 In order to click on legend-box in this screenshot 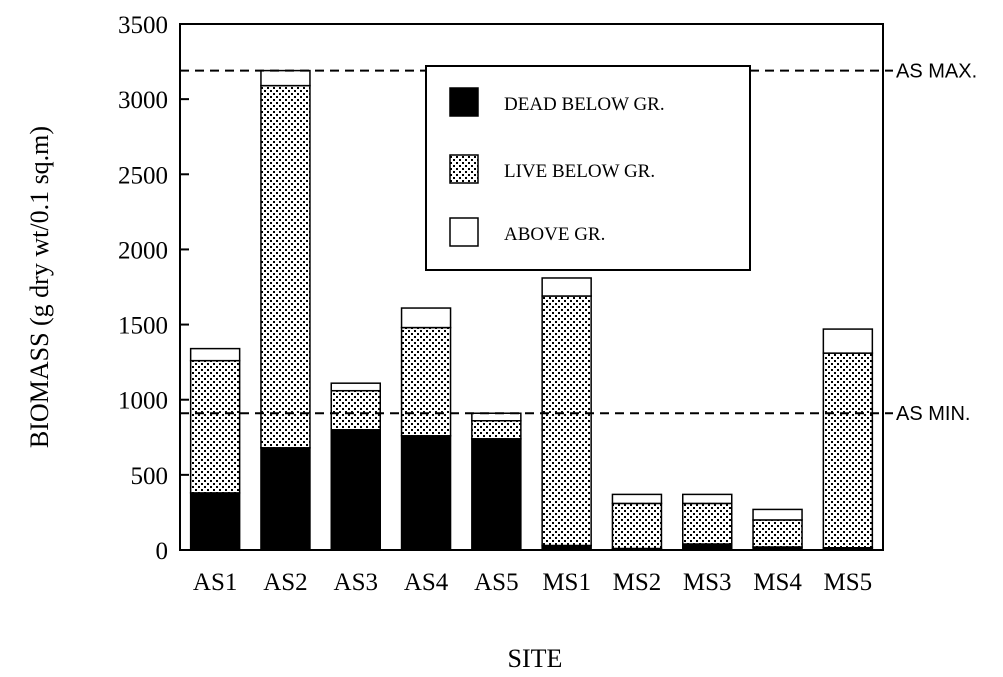, I will do `click(588, 168)`.